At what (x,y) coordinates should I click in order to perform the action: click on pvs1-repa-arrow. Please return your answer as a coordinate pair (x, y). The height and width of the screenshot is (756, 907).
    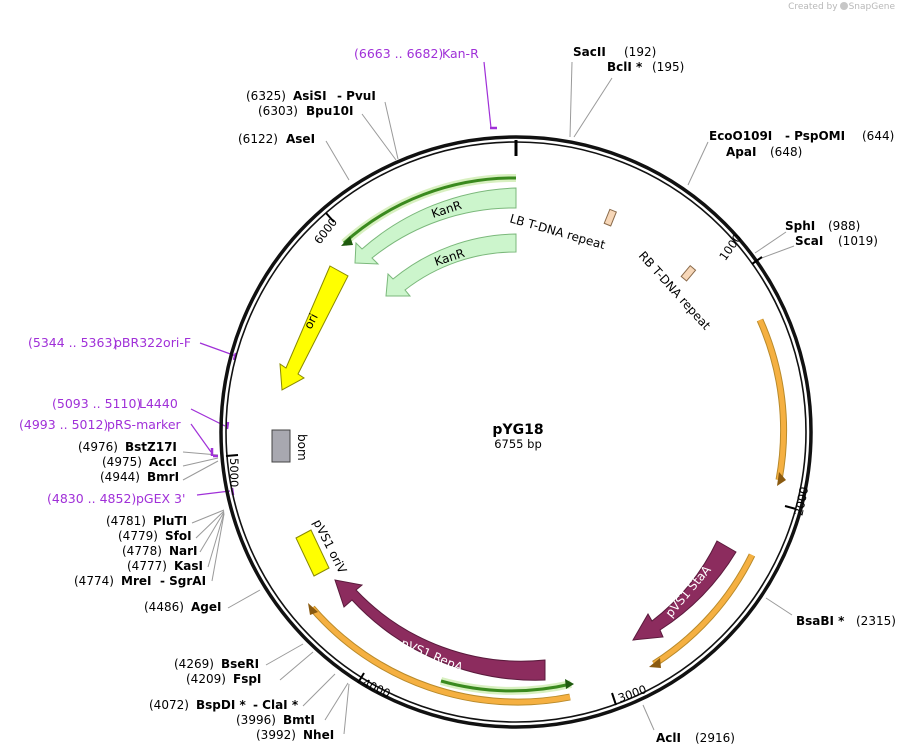
    Looking at the image, I should click on (440, 630).